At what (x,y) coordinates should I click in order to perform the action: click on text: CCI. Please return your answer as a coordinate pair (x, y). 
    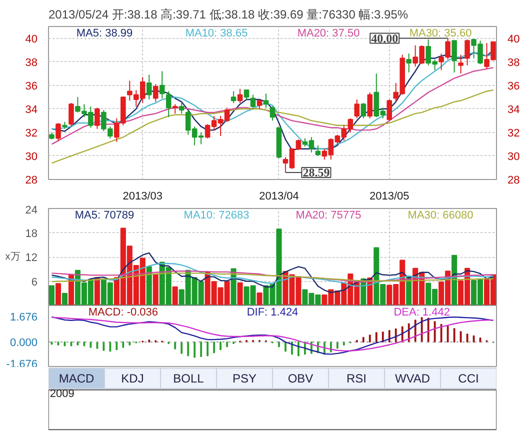
    Looking at the image, I should click on (468, 378).